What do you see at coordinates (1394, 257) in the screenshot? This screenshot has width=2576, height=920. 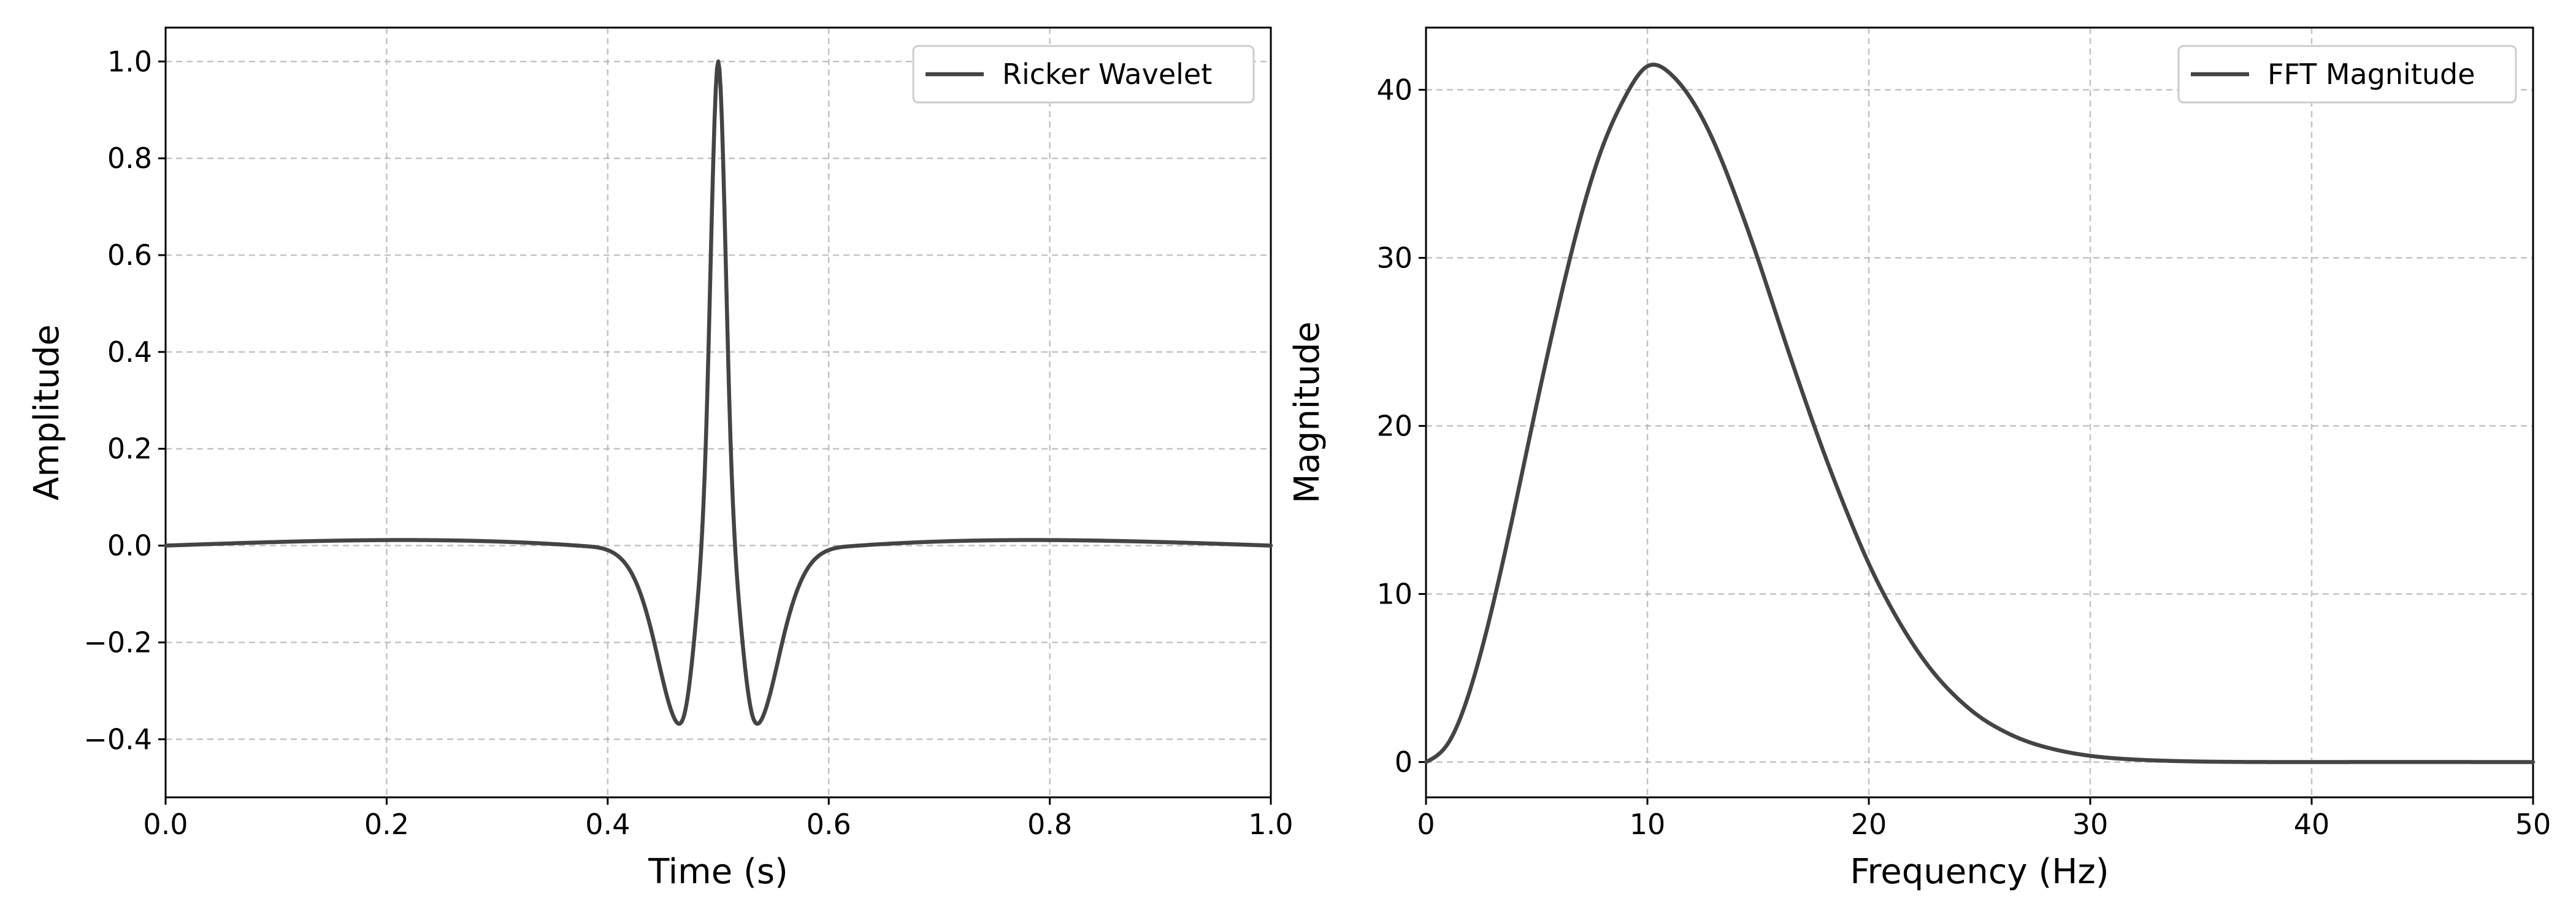 I see `y-tick-label: 30` at bounding box center [1394, 257].